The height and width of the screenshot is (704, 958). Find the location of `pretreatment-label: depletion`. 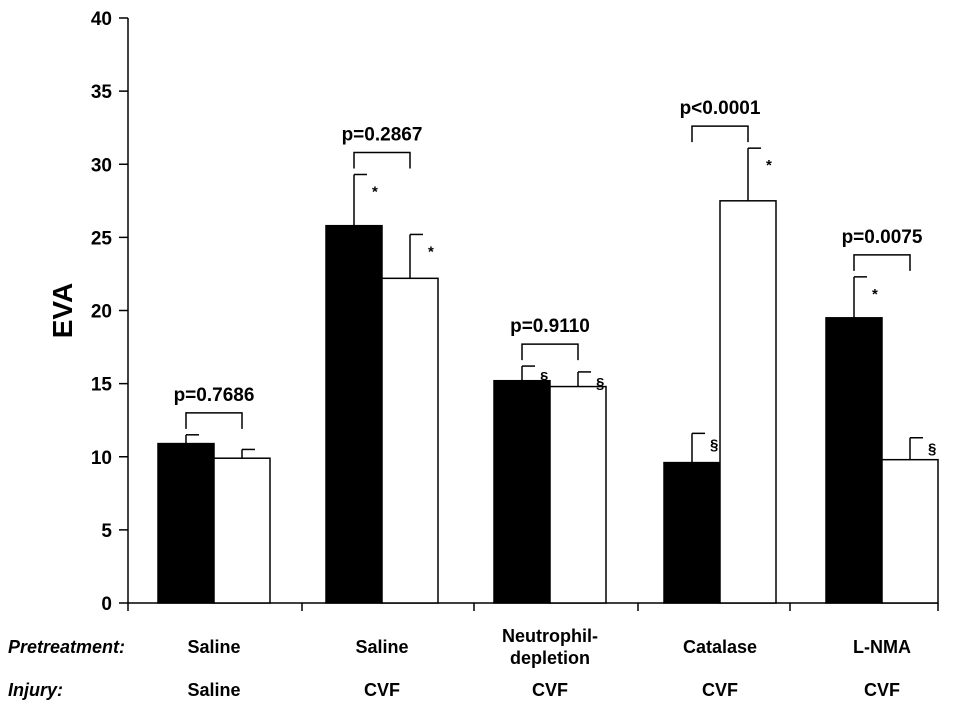

pretreatment-label: depletion is located at coordinates (550, 658).